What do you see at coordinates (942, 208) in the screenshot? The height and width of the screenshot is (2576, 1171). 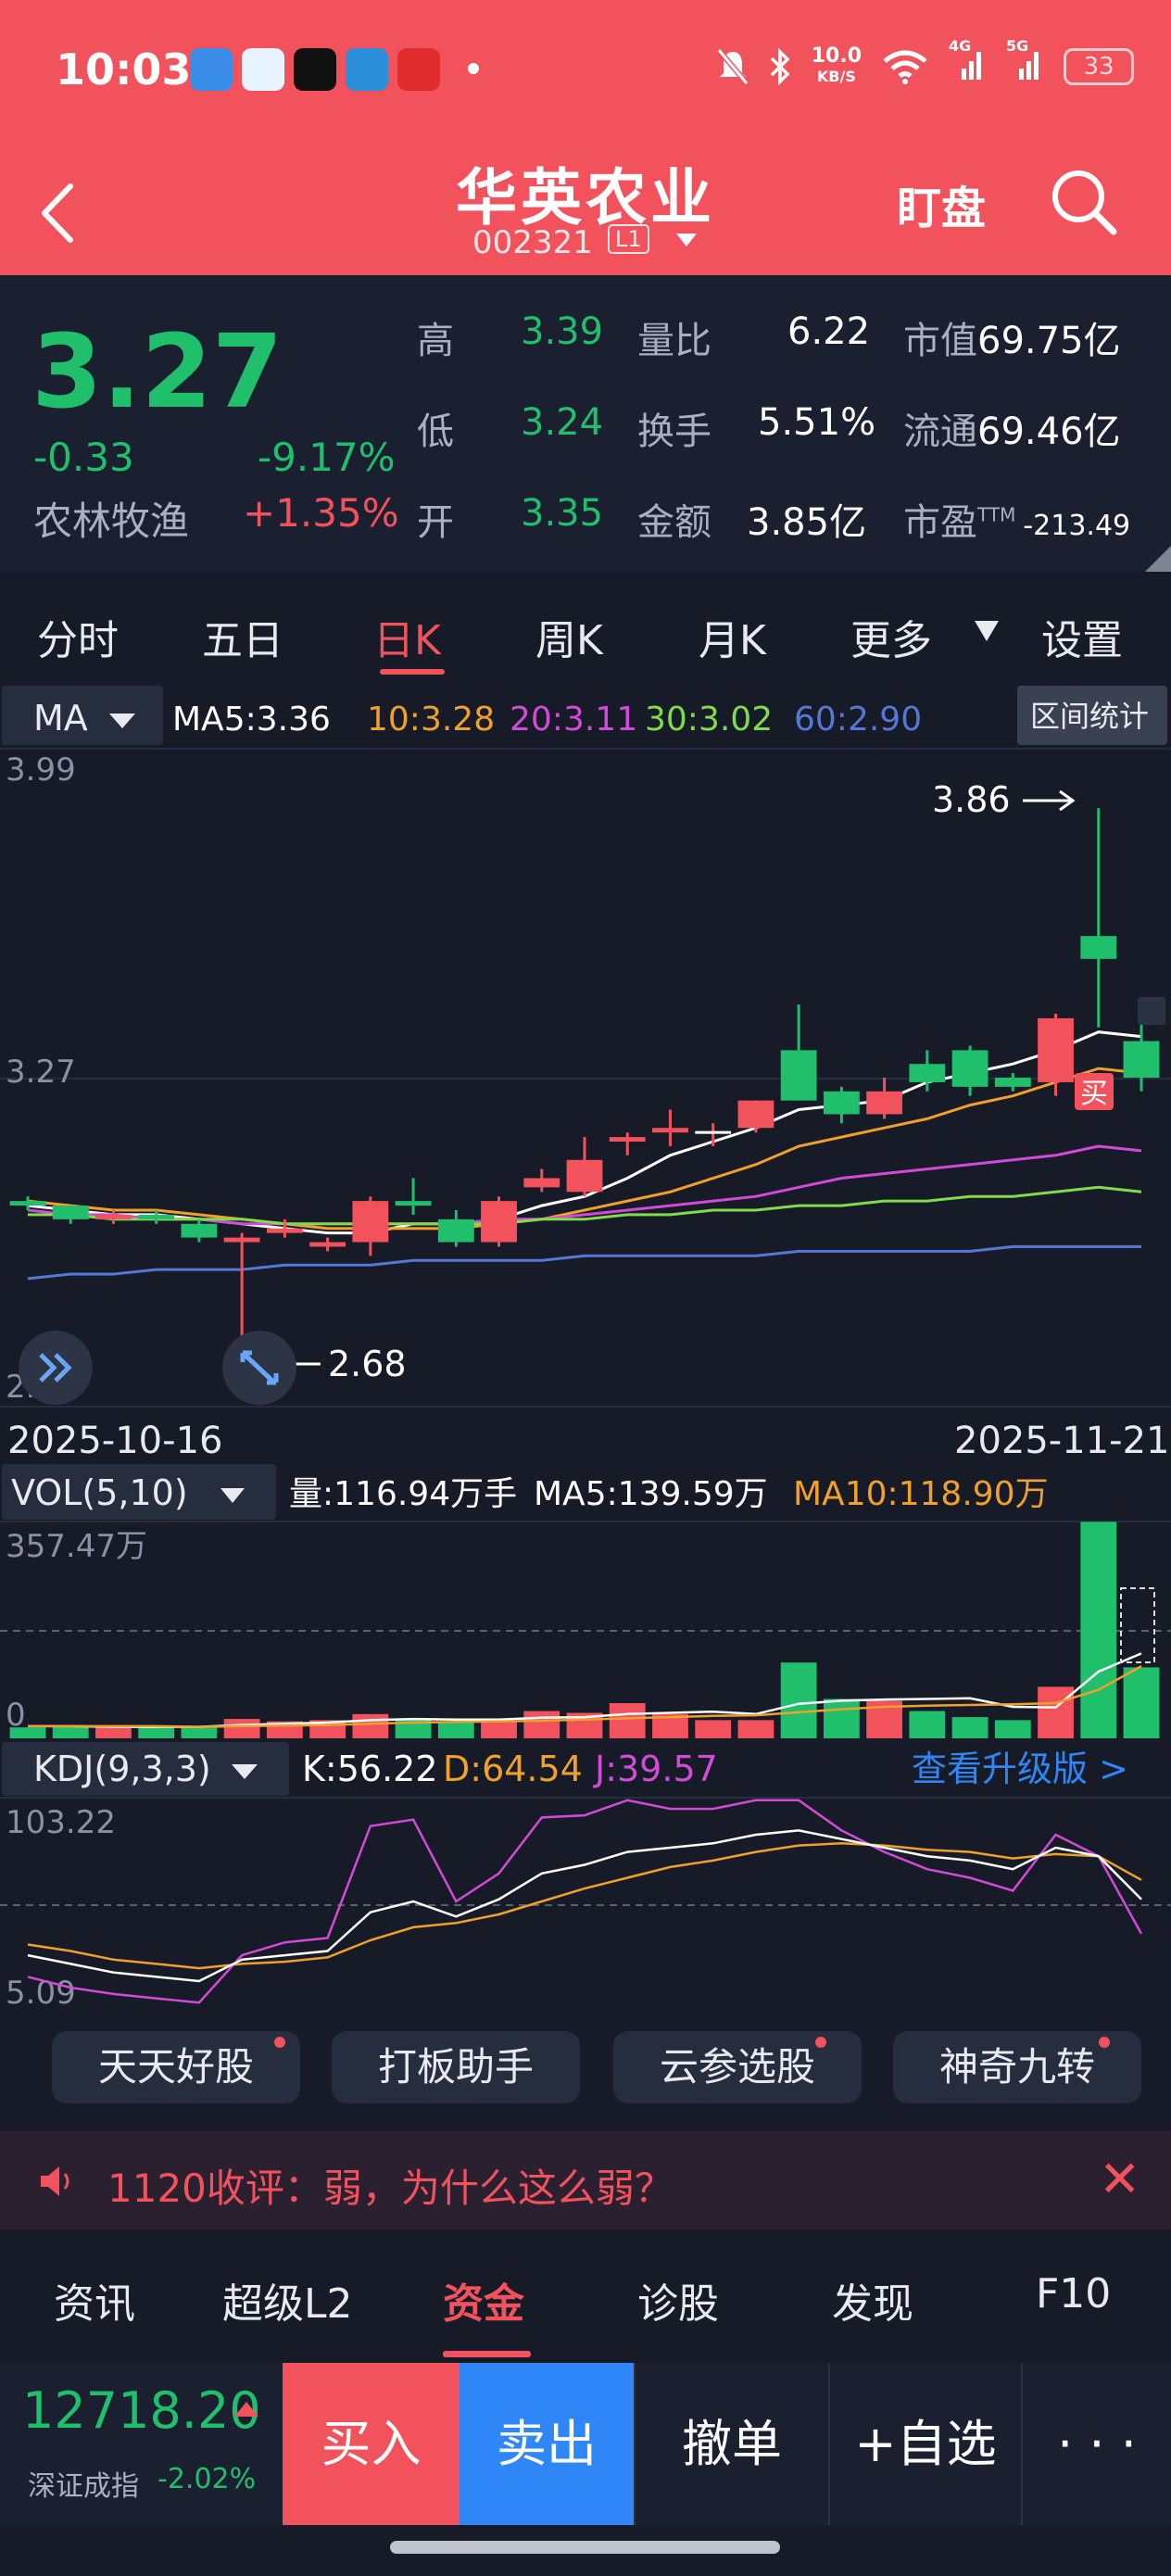 I see `watch-button: 盯盘` at bounding box center [942, 208].